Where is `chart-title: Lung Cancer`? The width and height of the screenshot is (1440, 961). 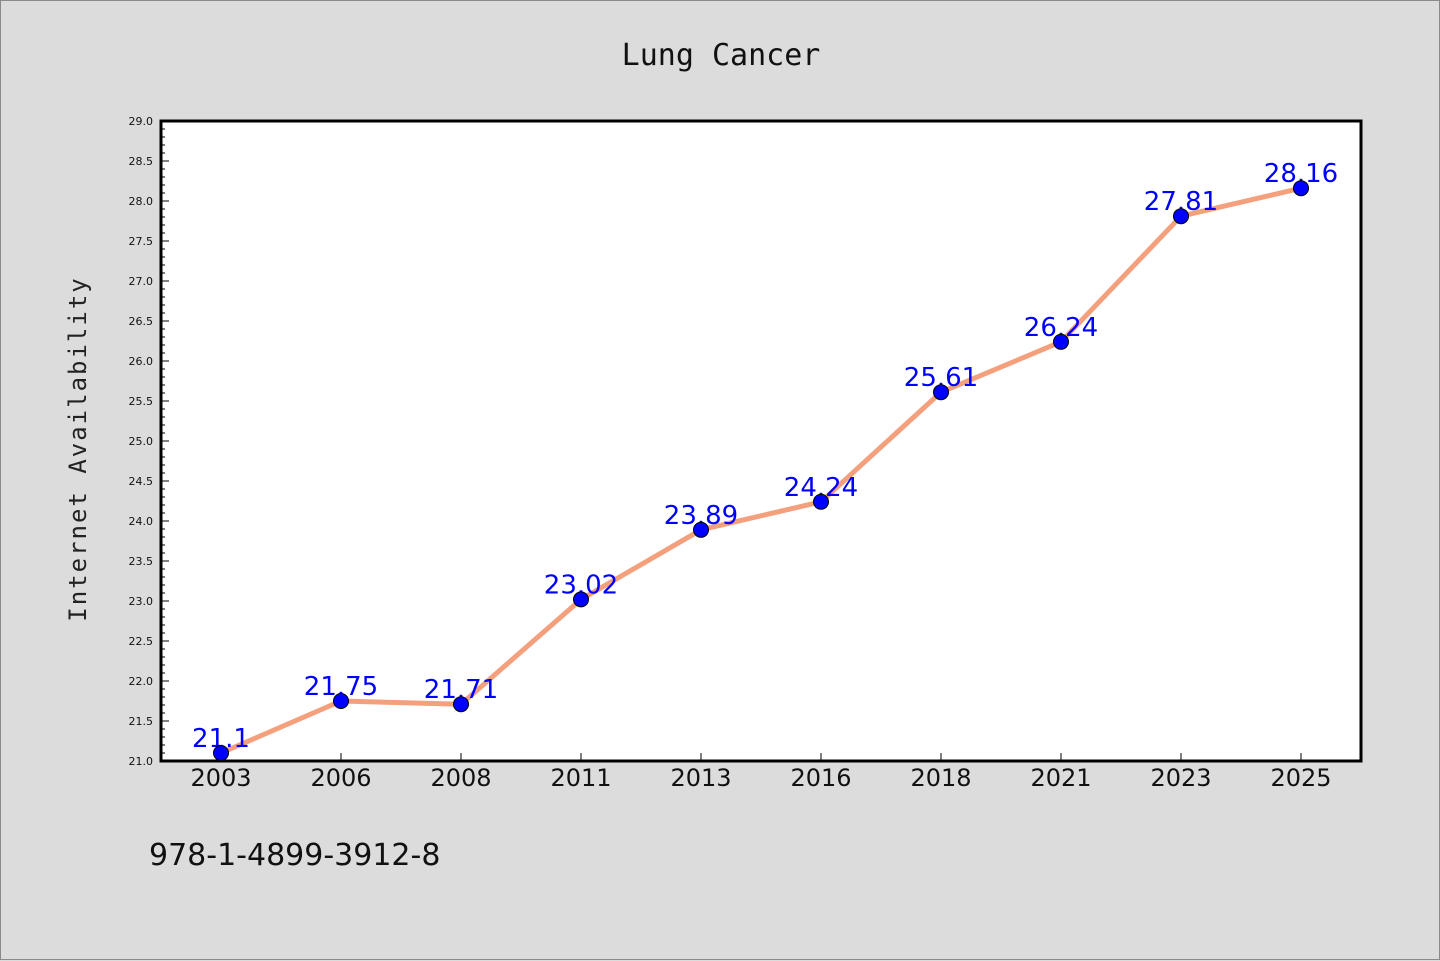 chart-title: Lung Cancer is located at coordinates (721, 55).